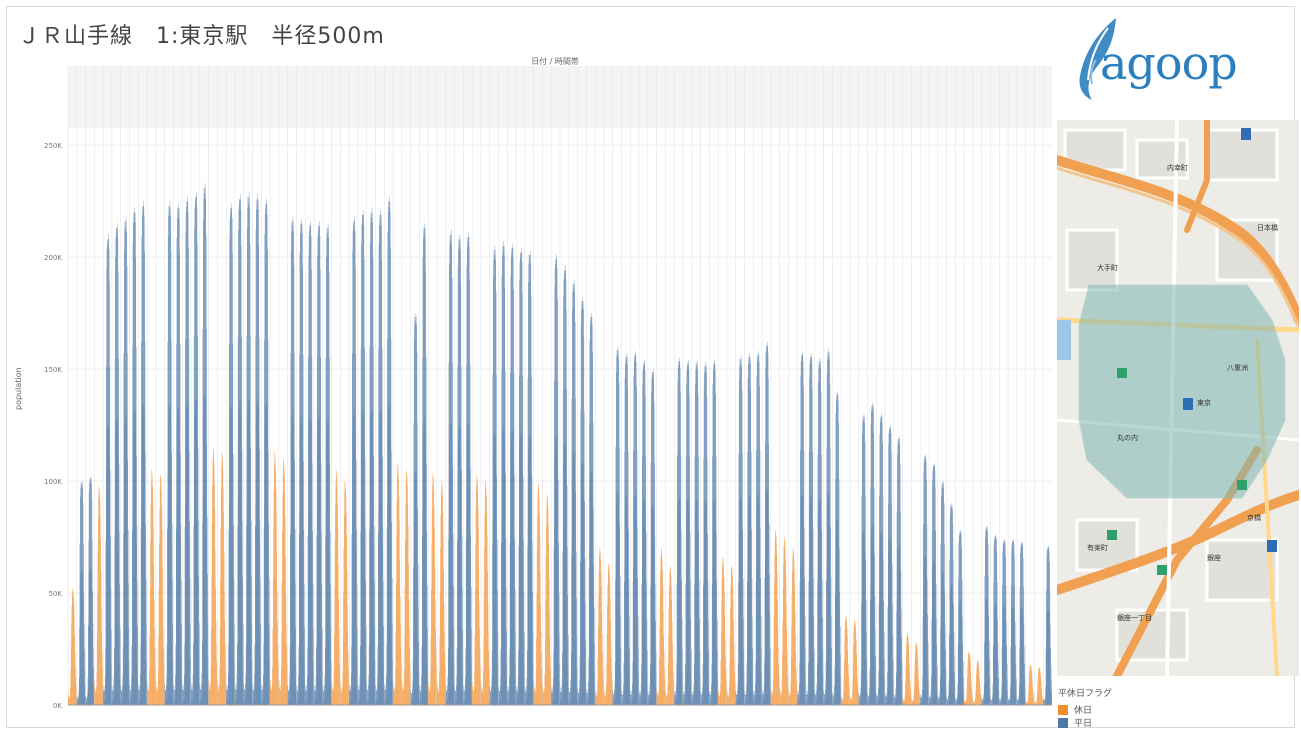 Image resolution: width=1301 pixels, height=734 pixels. I want to click on map-label: 京橋, so click(1254, 517).